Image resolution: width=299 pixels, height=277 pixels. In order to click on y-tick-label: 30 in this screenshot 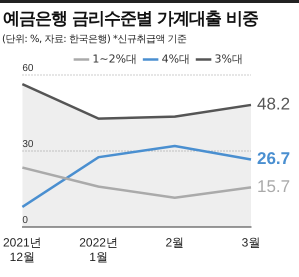, I will do `click(28, 144)`.